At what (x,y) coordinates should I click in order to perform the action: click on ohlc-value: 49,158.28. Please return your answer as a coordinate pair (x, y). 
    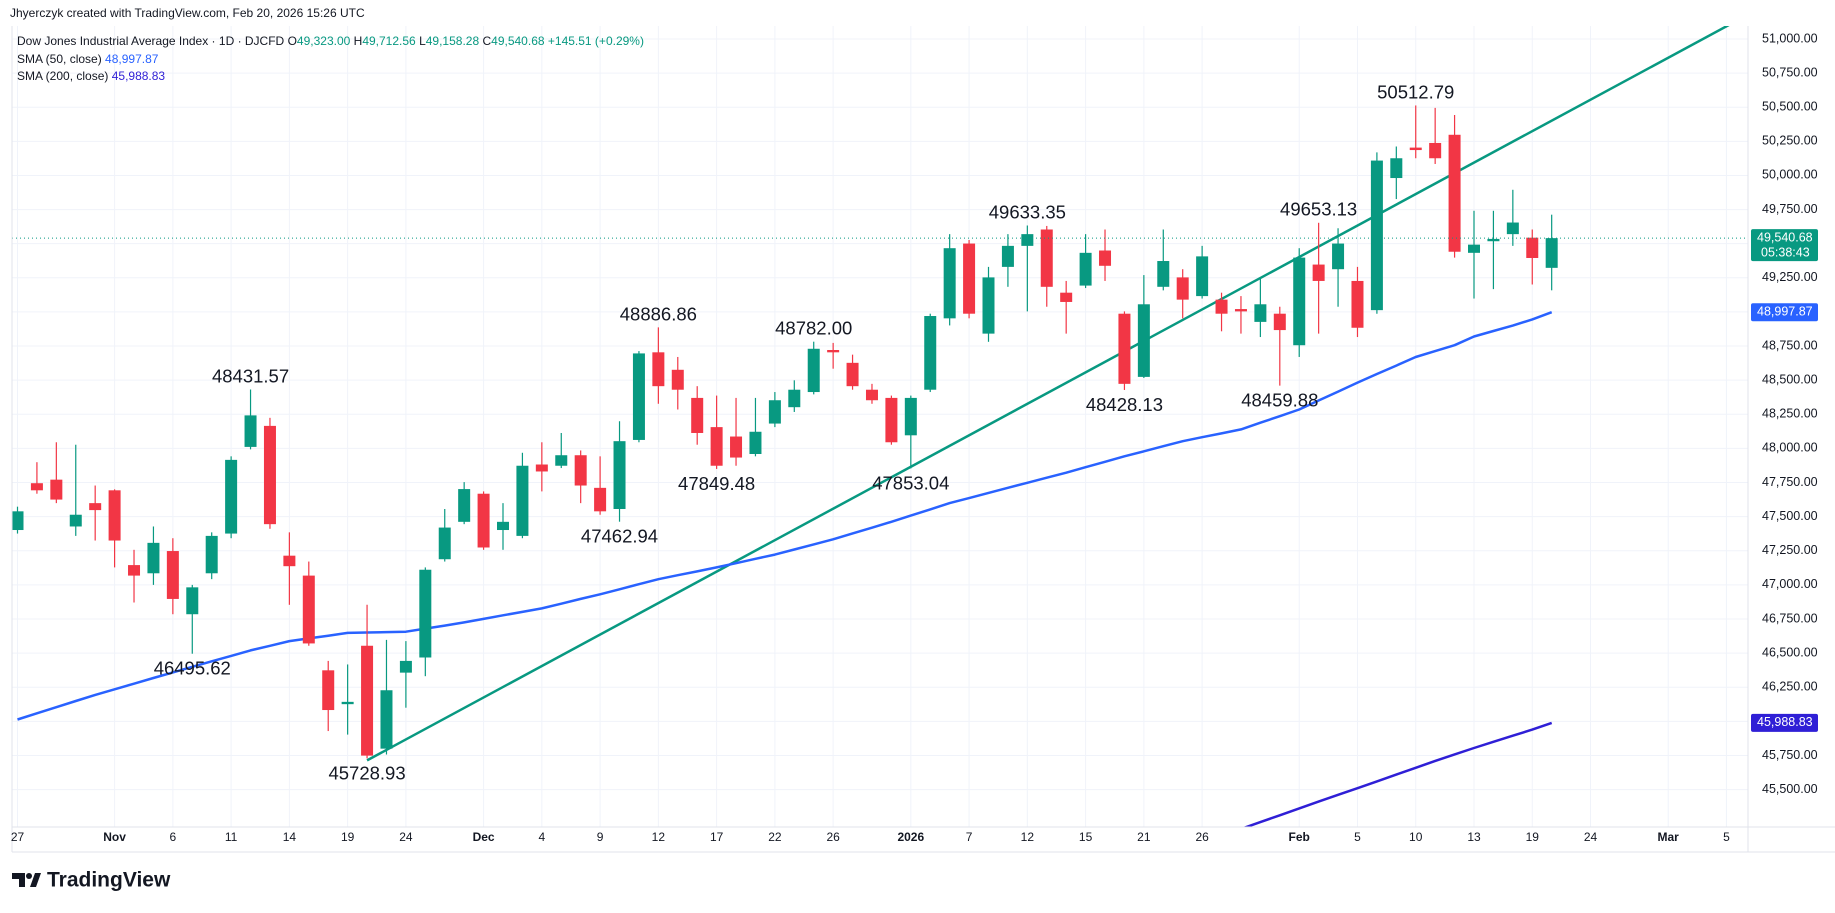
    Looking at the image, I should click on (452, 41).